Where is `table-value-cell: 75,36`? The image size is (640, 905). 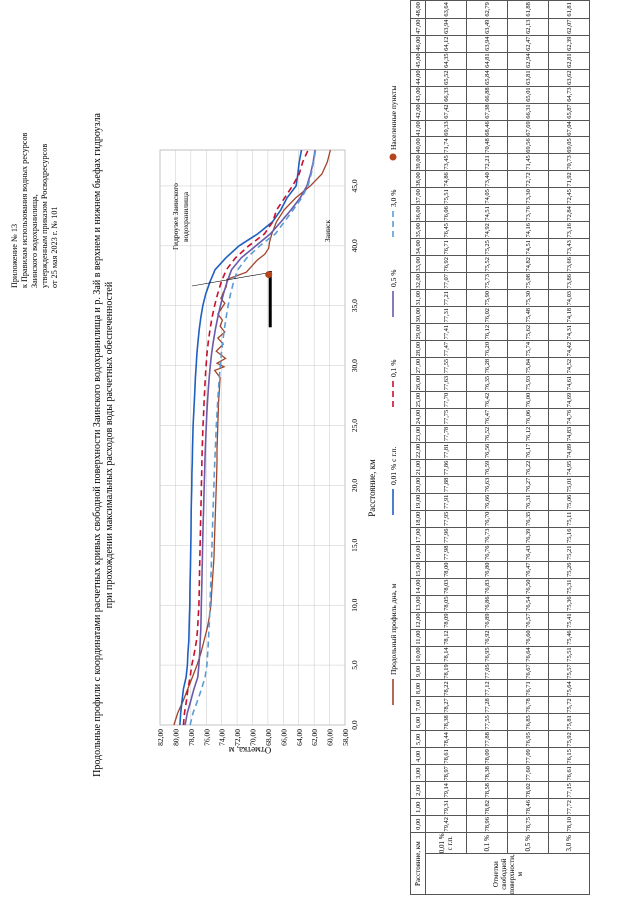
table-value-cell: 75,36 is located at coordinates (569, 604).